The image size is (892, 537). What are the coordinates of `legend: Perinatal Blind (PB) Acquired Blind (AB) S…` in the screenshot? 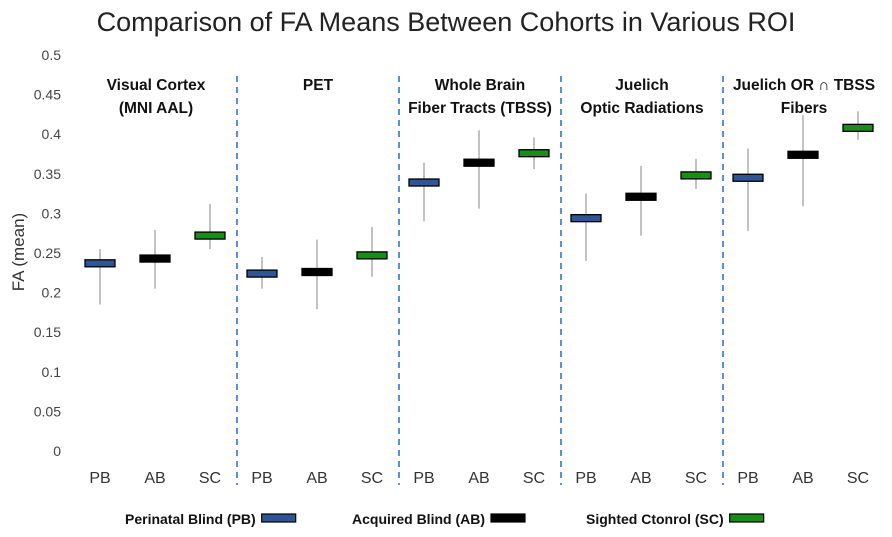 It's located at (445, 519).